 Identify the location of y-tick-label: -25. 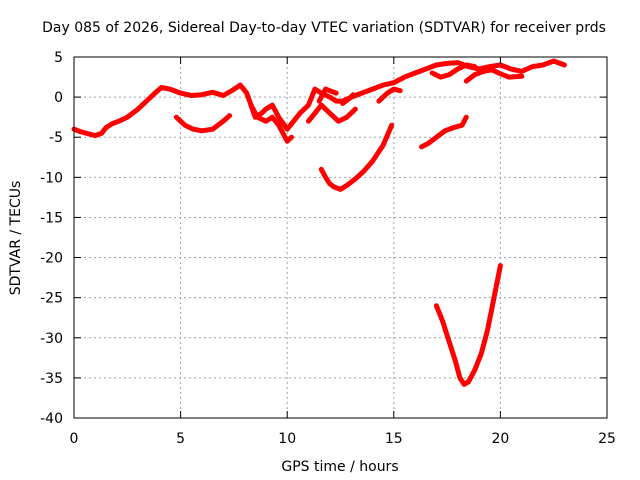
(51, 299).